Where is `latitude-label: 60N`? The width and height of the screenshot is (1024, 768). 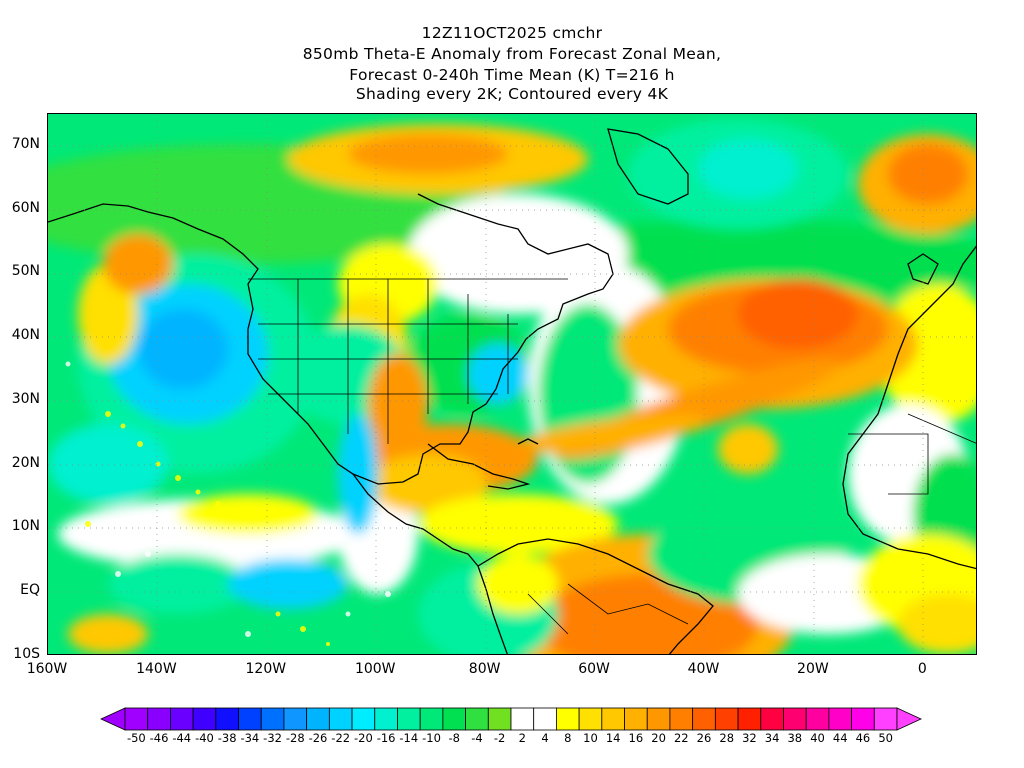
latitude-label: 60N is located at coordinates (25, 207).